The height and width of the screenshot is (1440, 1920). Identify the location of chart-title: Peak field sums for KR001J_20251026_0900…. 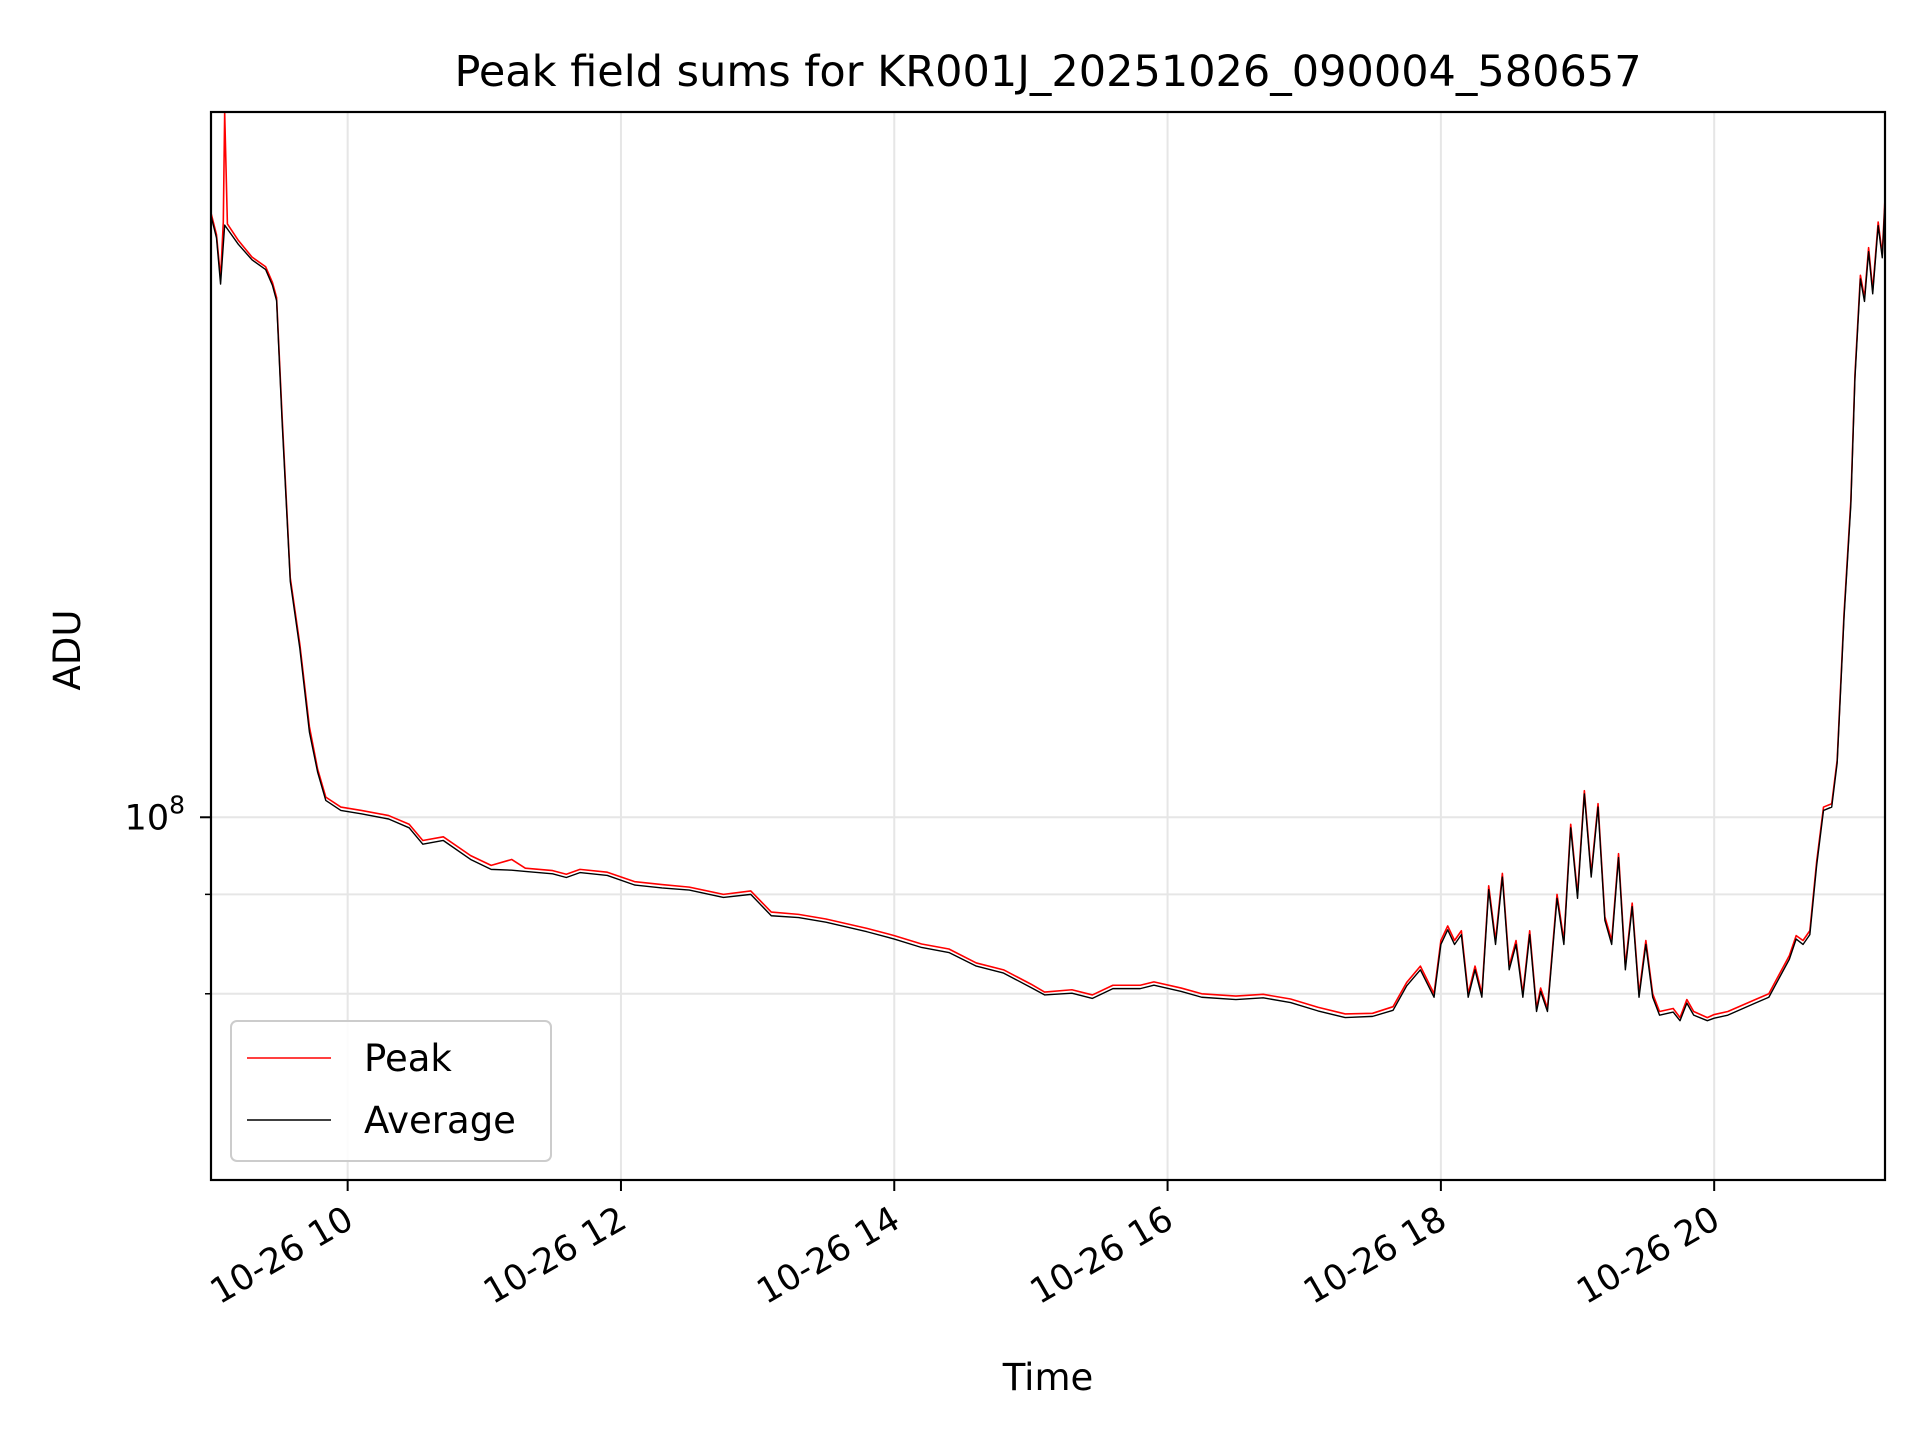
(1047, 72).